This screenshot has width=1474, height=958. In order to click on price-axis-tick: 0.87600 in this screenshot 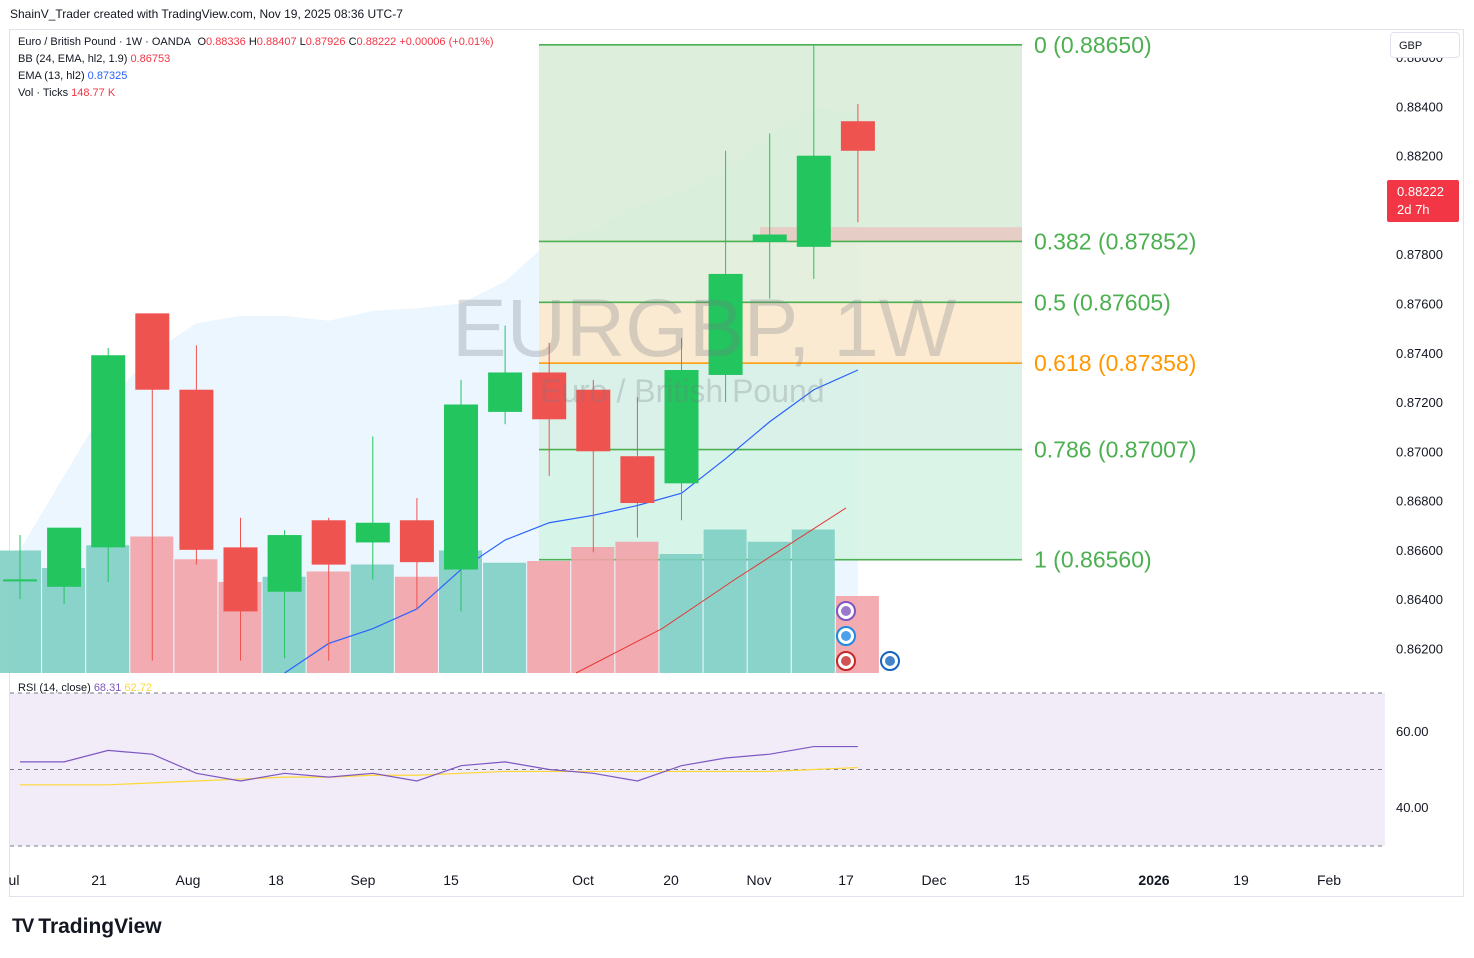, I will do `click(1419, 304)`.